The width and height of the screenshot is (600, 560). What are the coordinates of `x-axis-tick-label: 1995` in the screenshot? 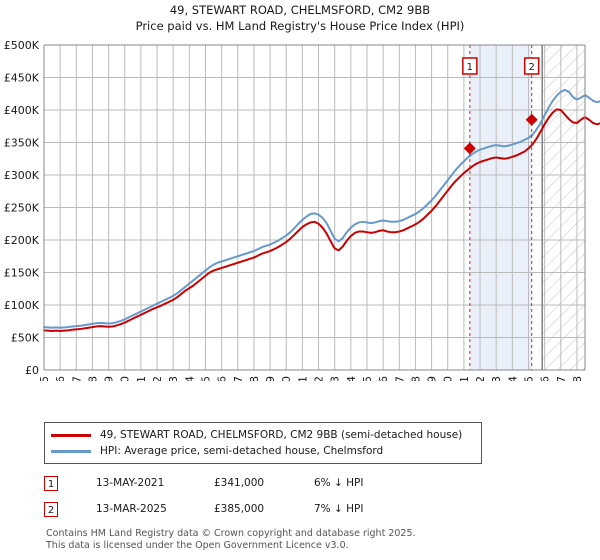 It's located at (44, 378).